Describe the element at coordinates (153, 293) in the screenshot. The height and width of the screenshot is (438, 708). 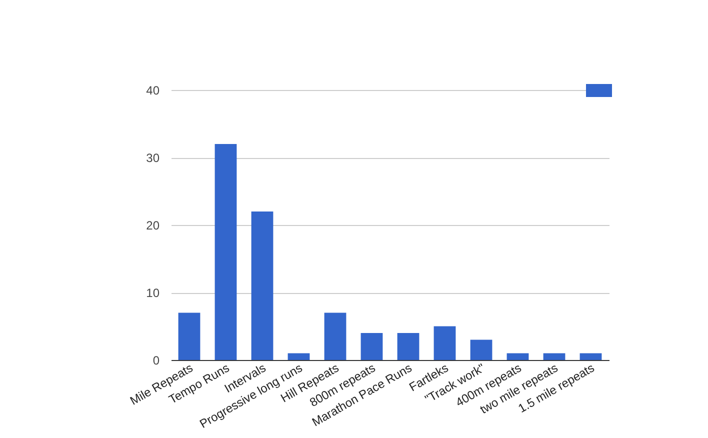
I see `y-tick-label: 10` at that location.